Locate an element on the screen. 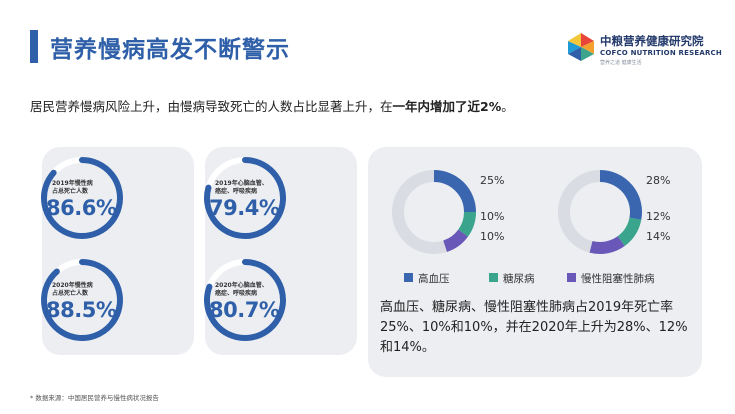  donut-charts: 25% 10% 10% 28% 12% 14% is located at coordinates (531, 212).